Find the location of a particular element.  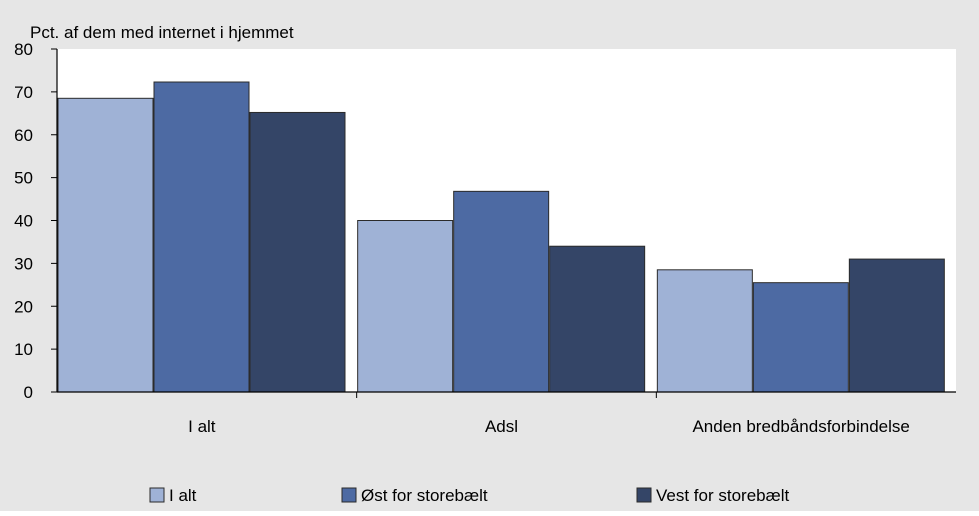

y-tick-label: 0 is located at coordinates (28, 392).